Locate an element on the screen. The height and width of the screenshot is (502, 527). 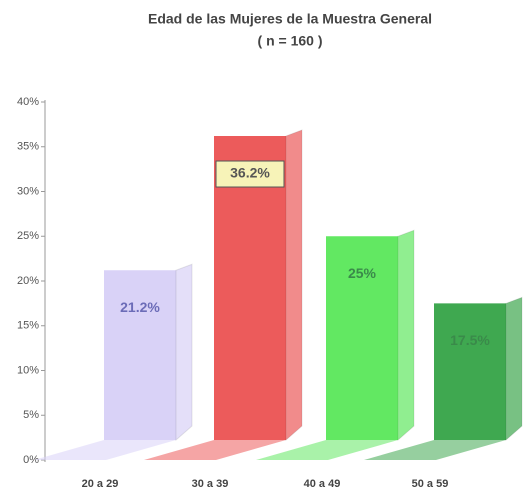
y-tick-label: 5% is located at coordinates (31, 415).